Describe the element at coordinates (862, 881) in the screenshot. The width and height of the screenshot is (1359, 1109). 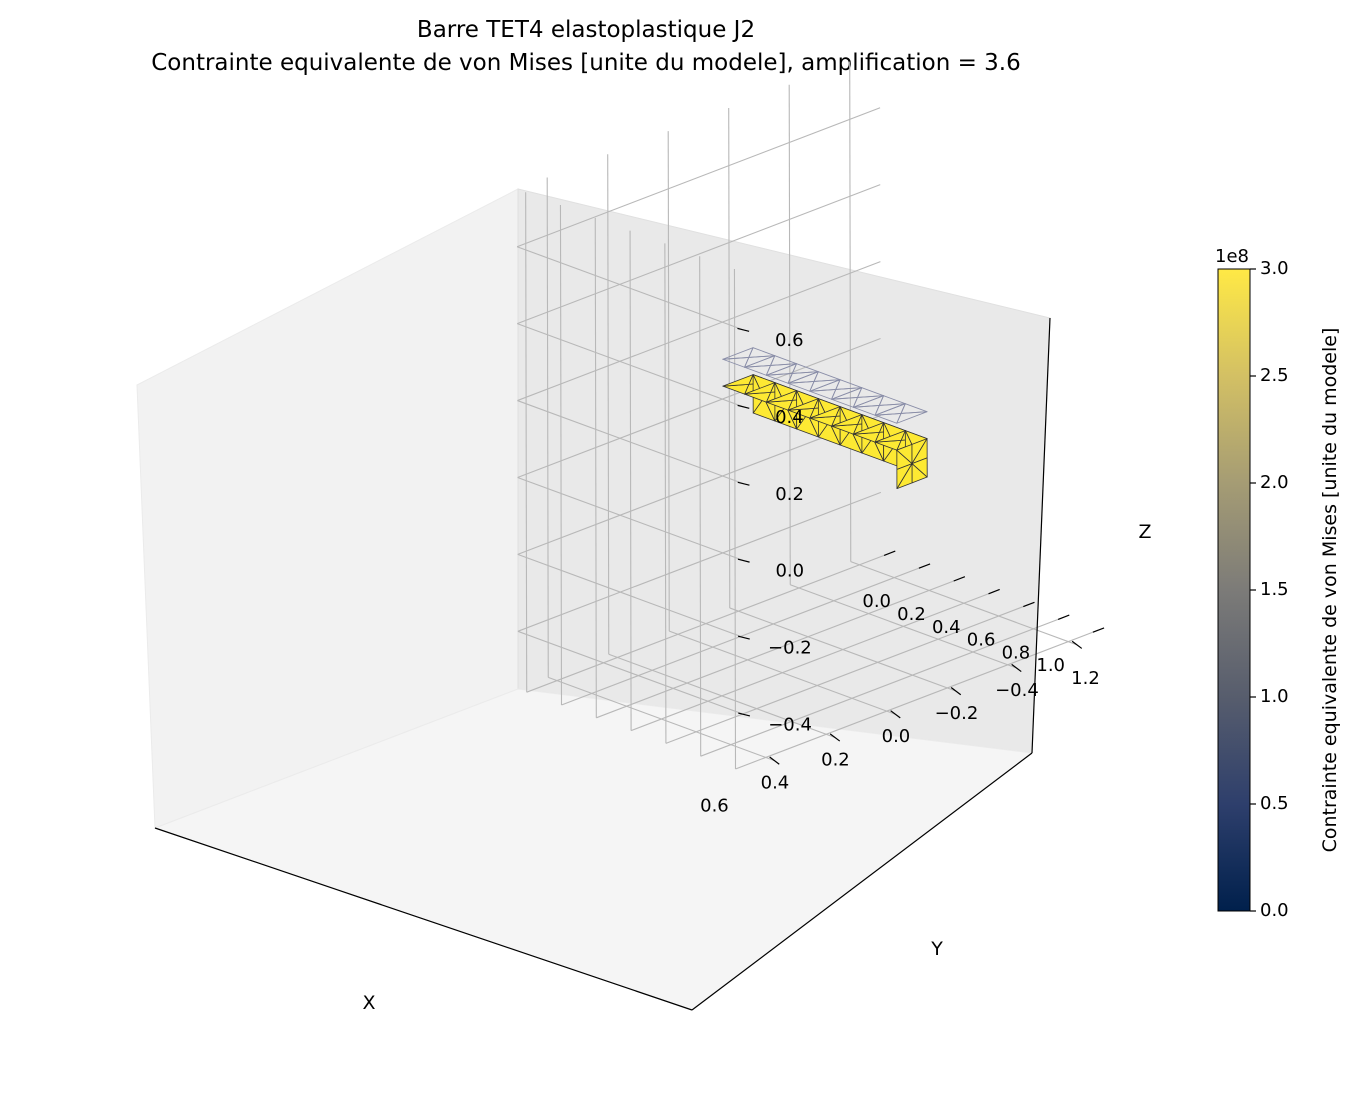
I see `y-axis-line` at that location.